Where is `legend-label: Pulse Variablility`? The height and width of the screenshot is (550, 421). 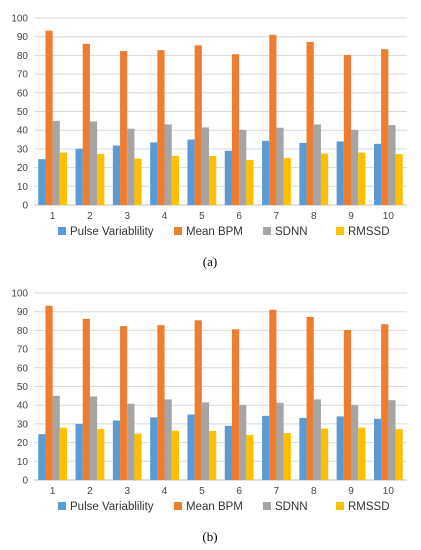
legend-label: Pulse Variablility is located at coordinates (112, 232).